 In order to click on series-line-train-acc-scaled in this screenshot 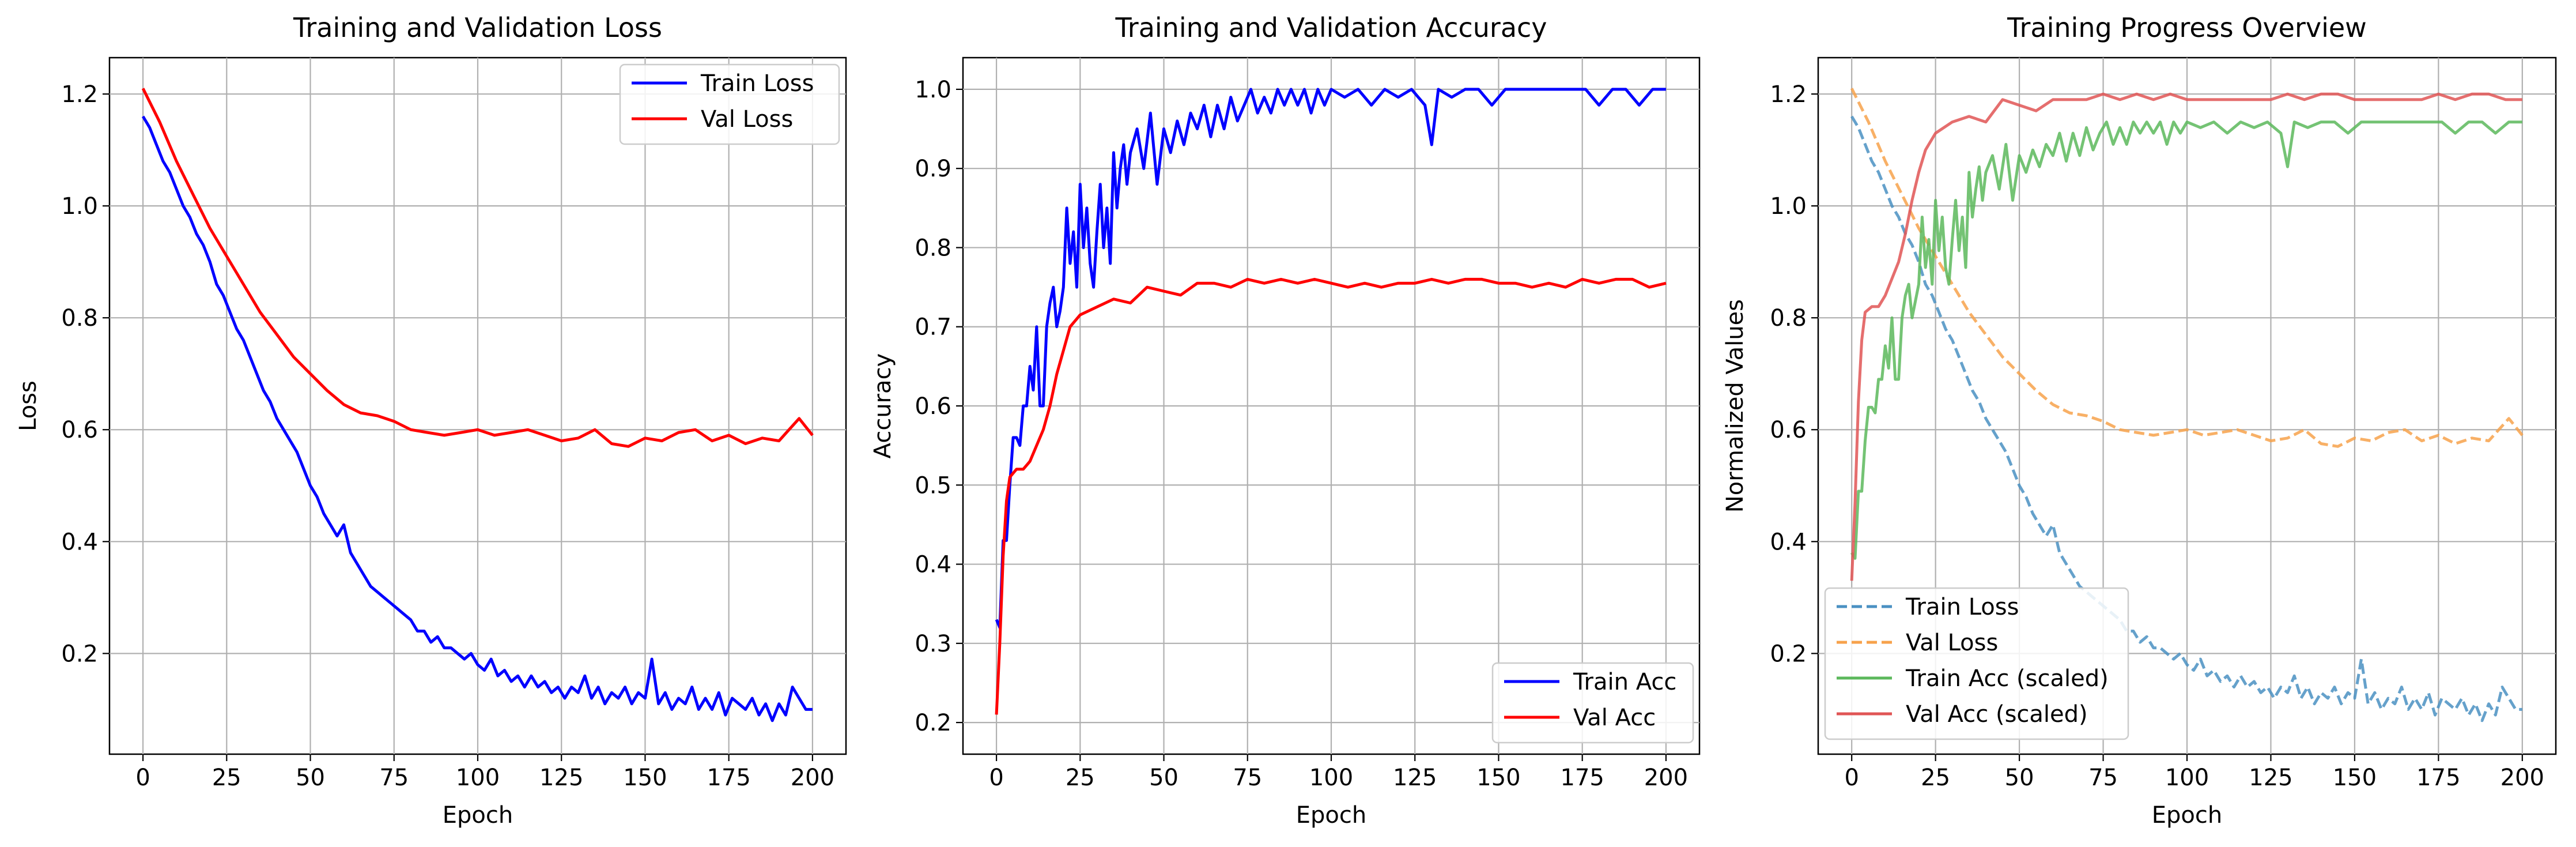, I will do `click(2186, 340)`.